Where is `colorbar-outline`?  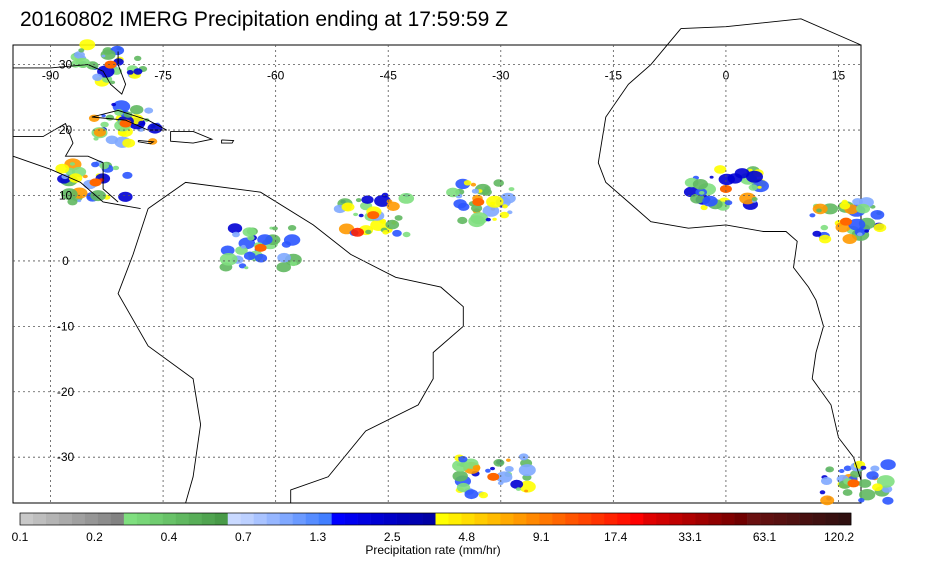 colorbar-outline is located at coordinates (435, 519).